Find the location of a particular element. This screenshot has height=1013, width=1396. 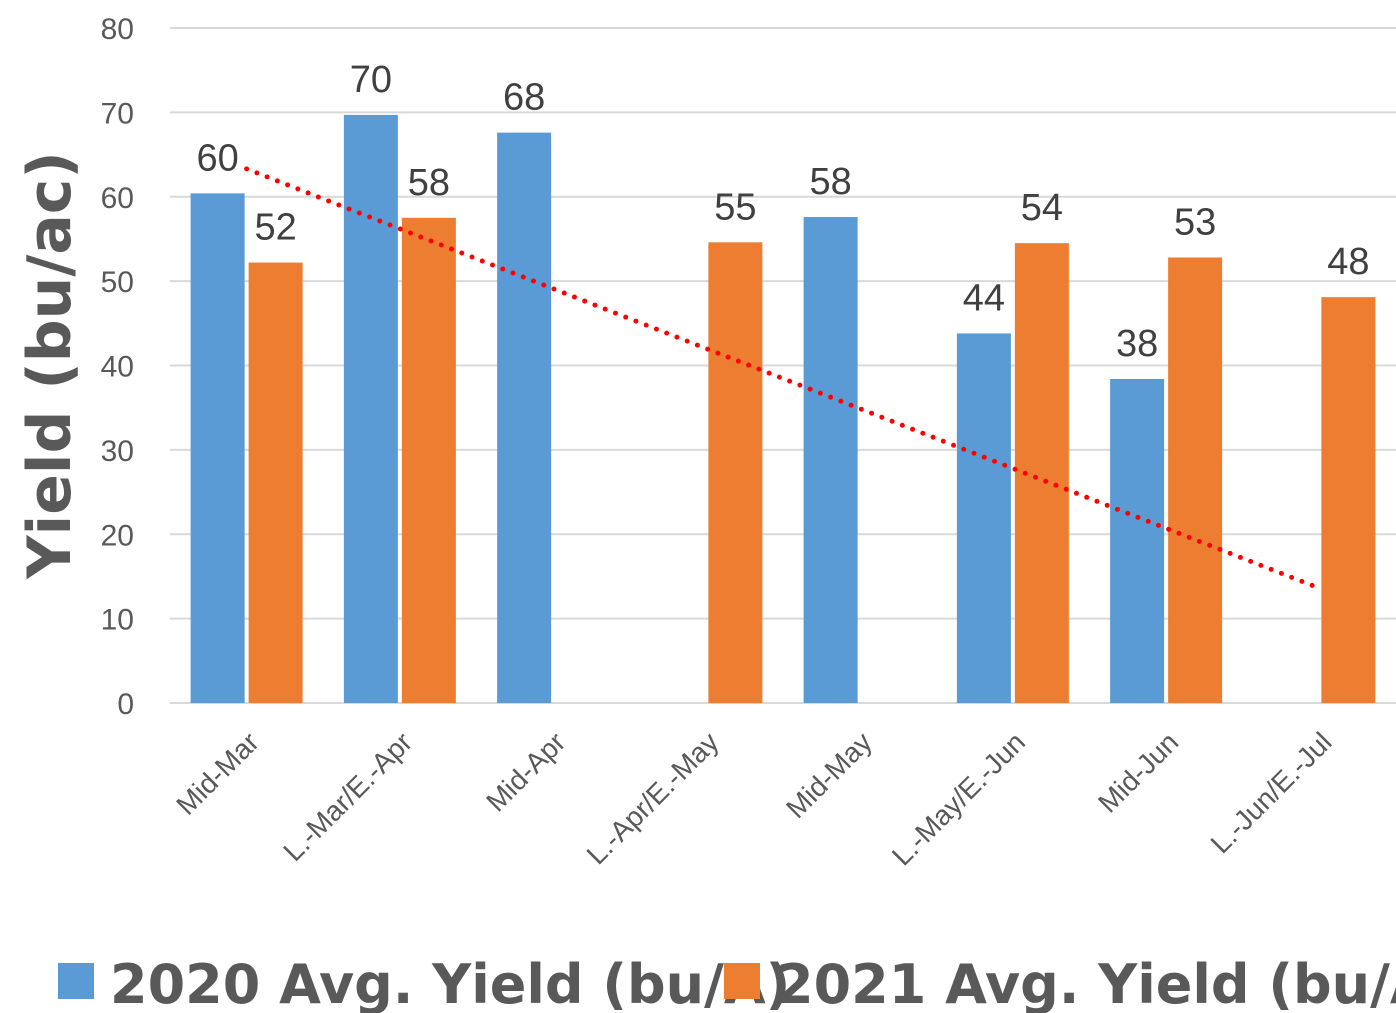

x-tick-label: Mid-Mar is located at coordinates (217, 773).